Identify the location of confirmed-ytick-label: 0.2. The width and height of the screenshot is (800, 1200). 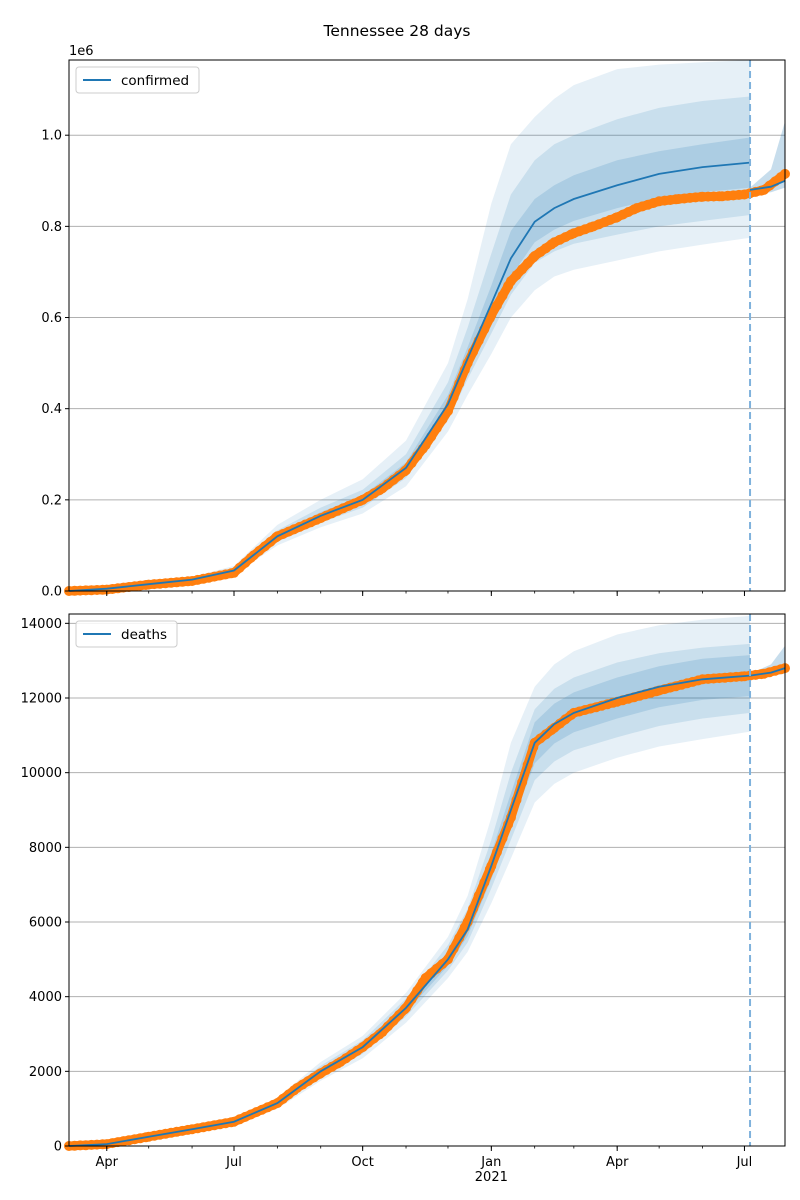
(51, 500).